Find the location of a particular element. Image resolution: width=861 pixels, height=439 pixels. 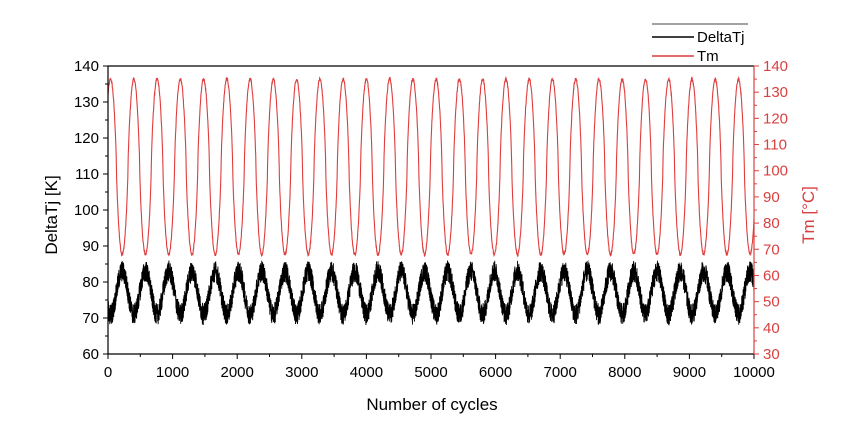

legend-label-deltatj: DeltaTj is located at coordinates (721, 37).